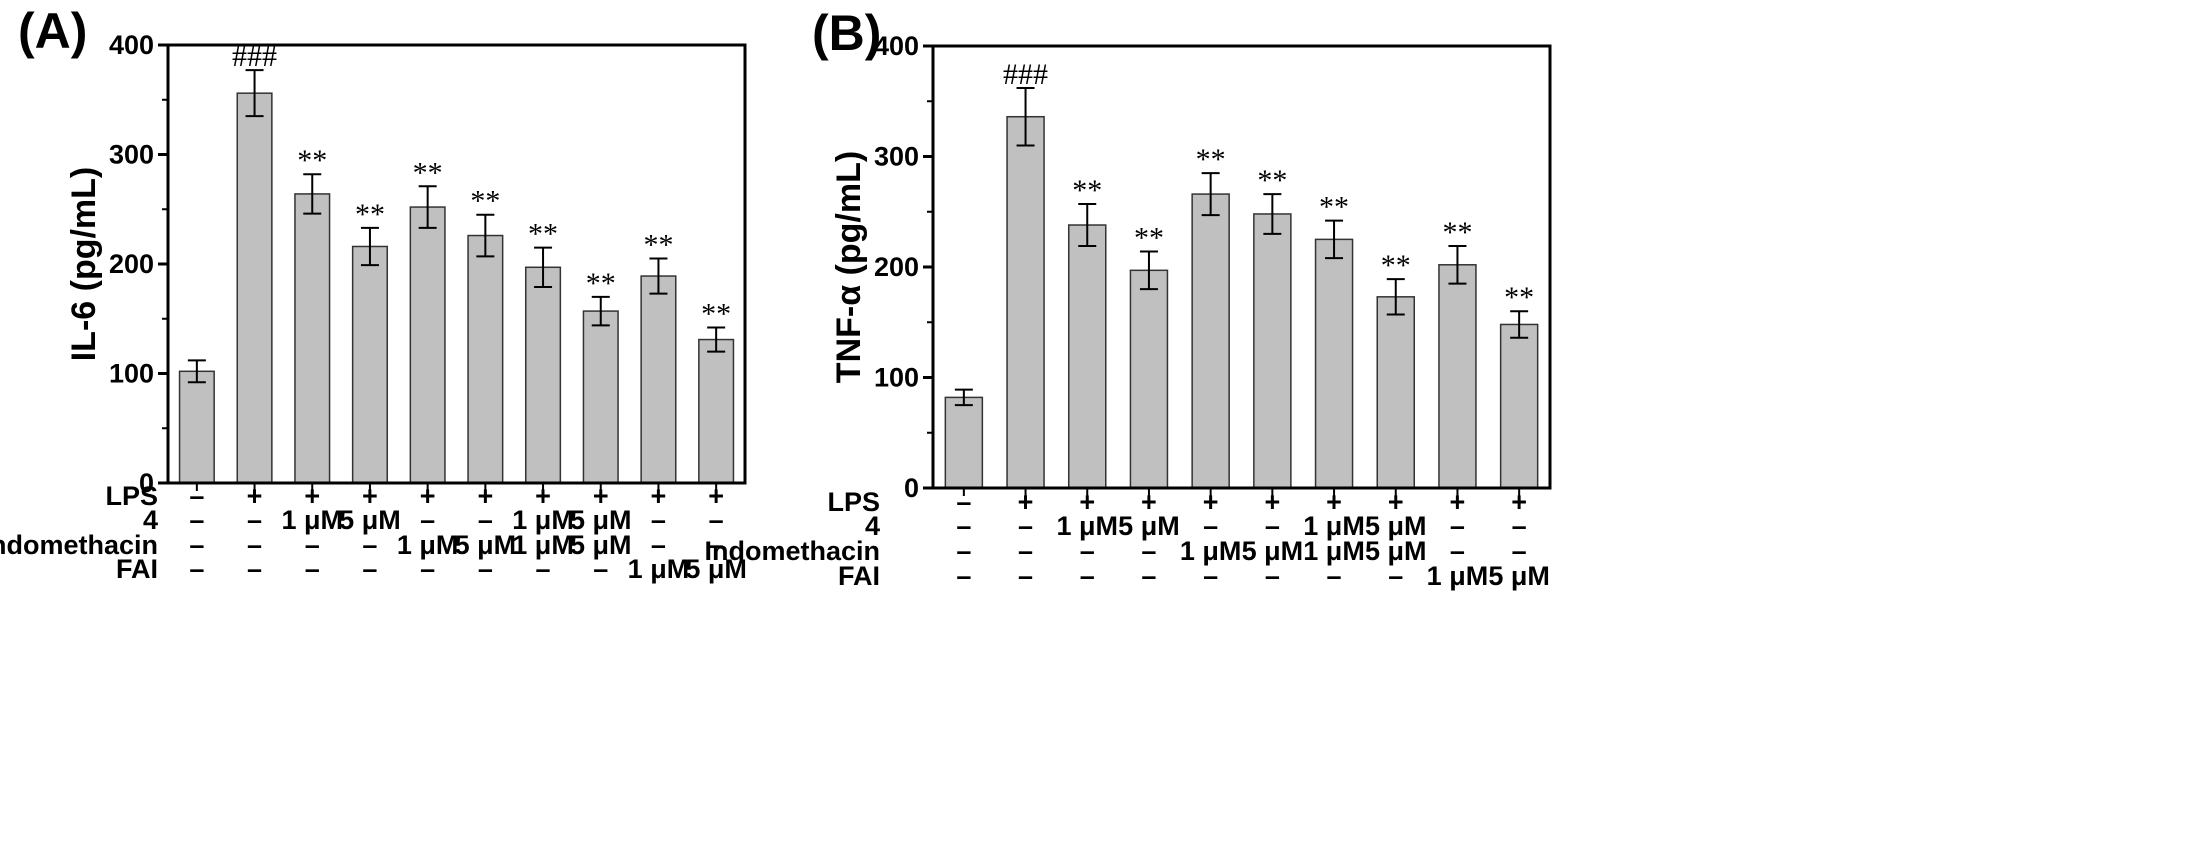 The image size is (2196, 857). What do you see at coordinates (131, 374) in the screenshot?
I see `y-tick-label: 100` at bounding box center [131, 374].